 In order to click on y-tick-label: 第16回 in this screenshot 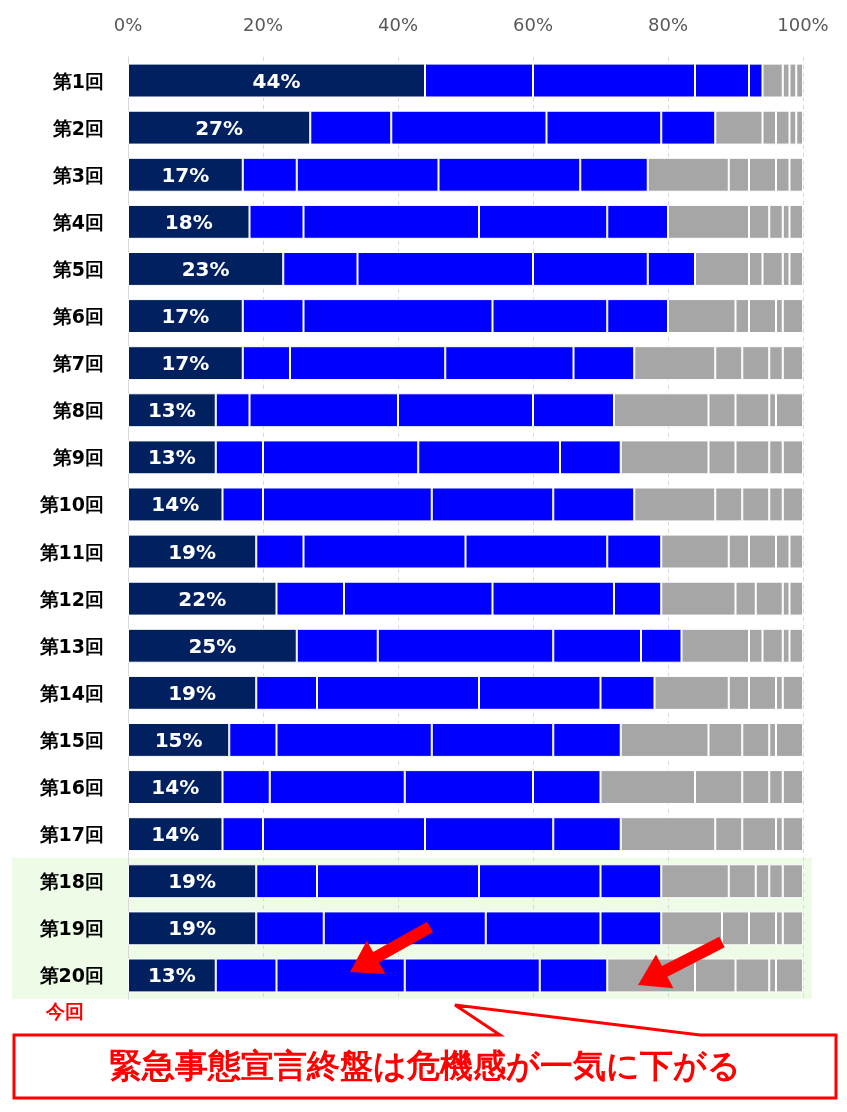, I will do `click(71, 787)`.